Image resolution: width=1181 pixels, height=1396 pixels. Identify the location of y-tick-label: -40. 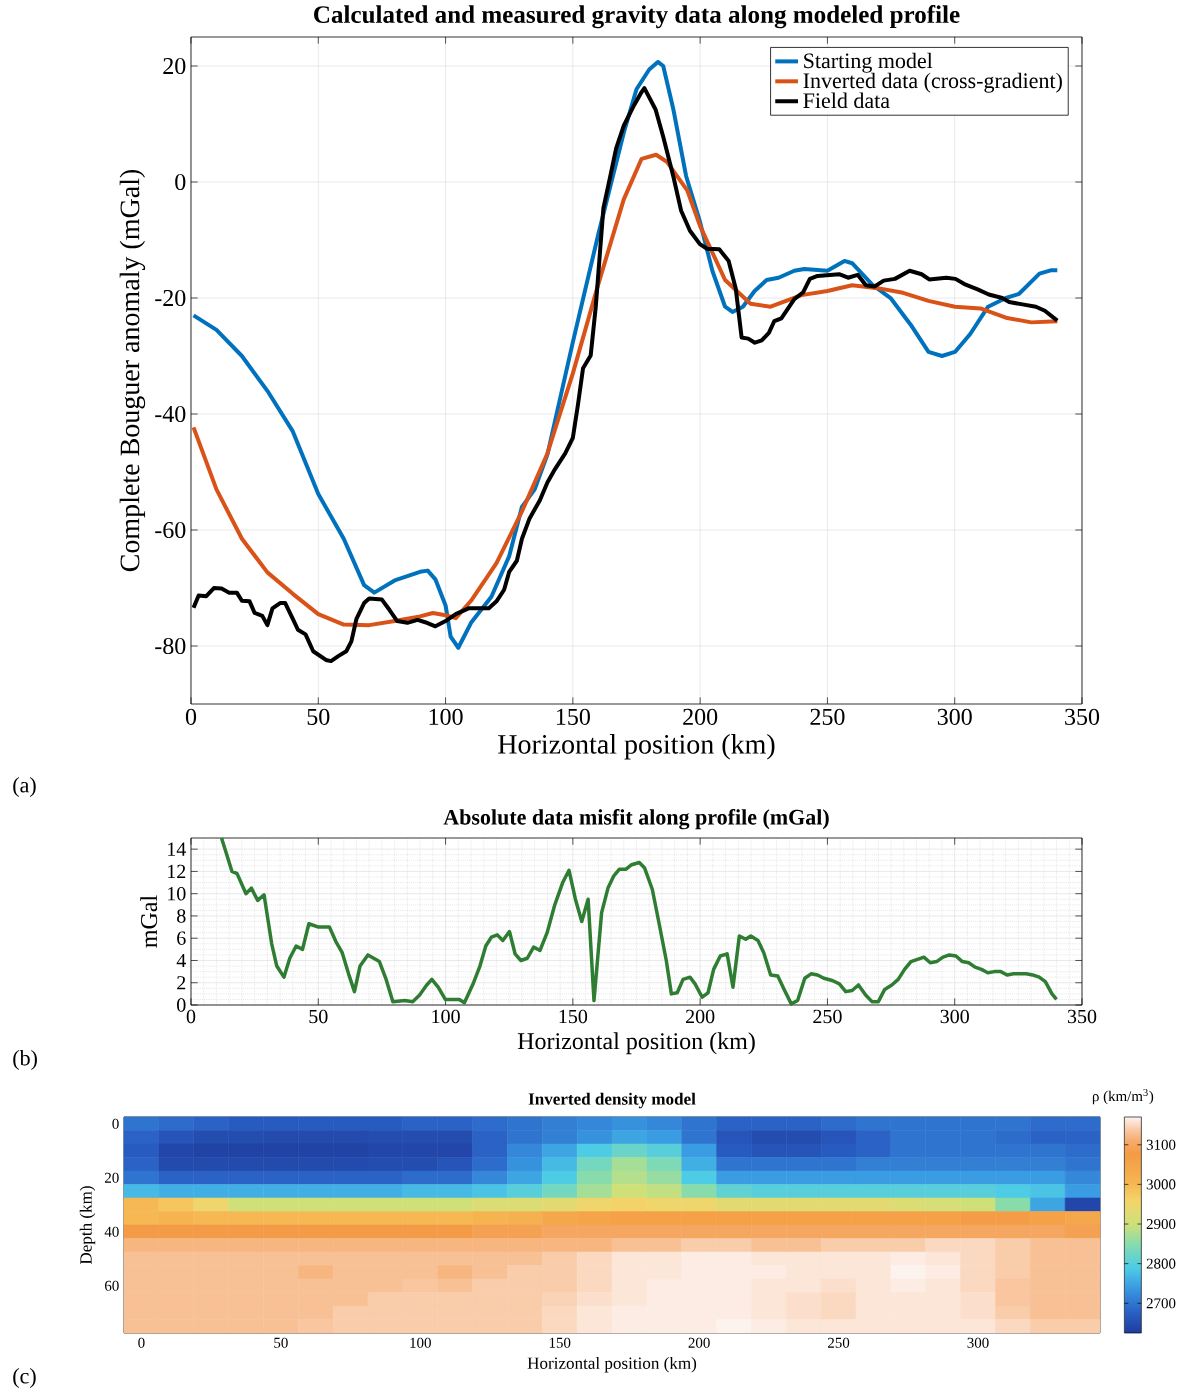
(170, 414).